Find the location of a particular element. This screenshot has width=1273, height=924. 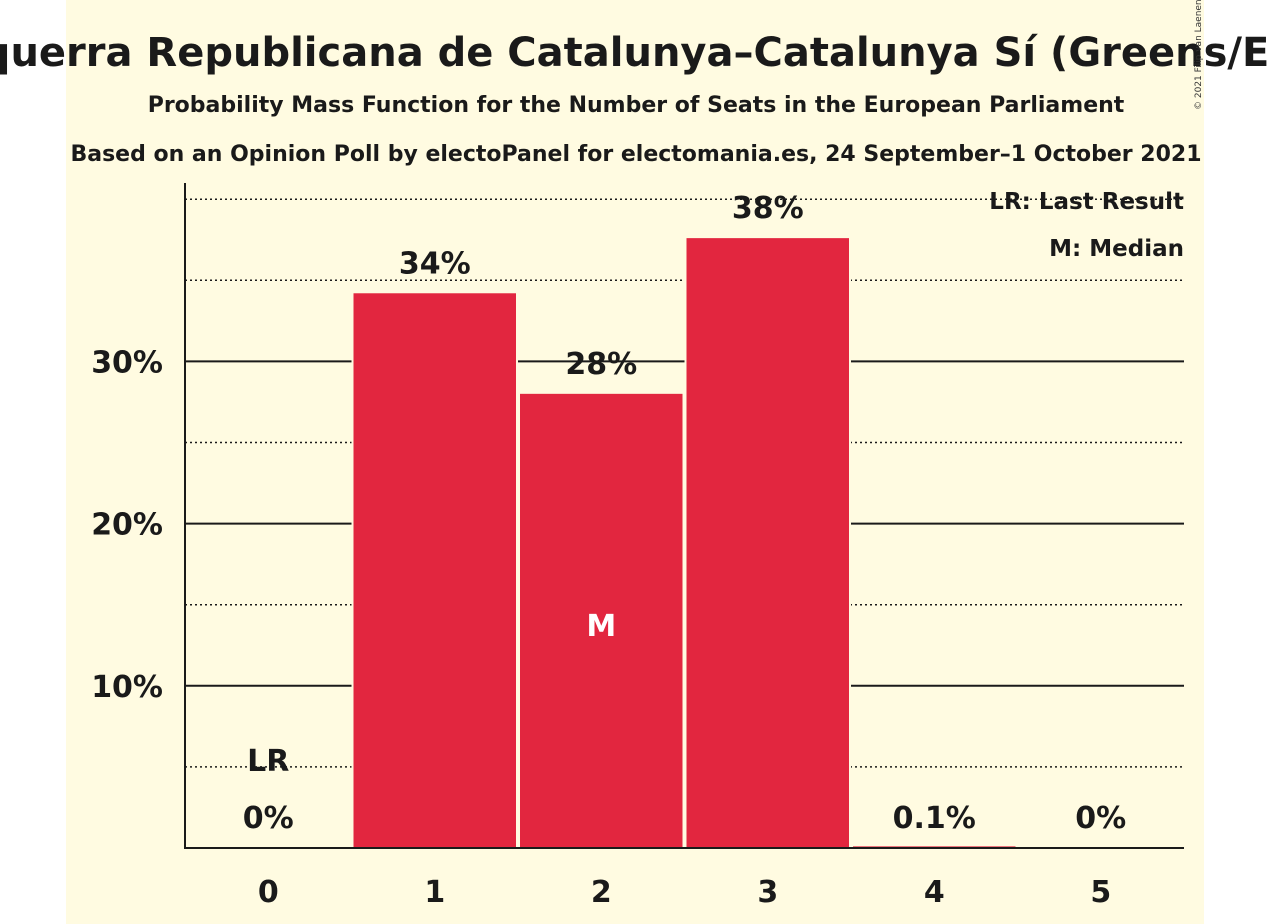

value-label: 0.1% is located at coordinates (934, 818).